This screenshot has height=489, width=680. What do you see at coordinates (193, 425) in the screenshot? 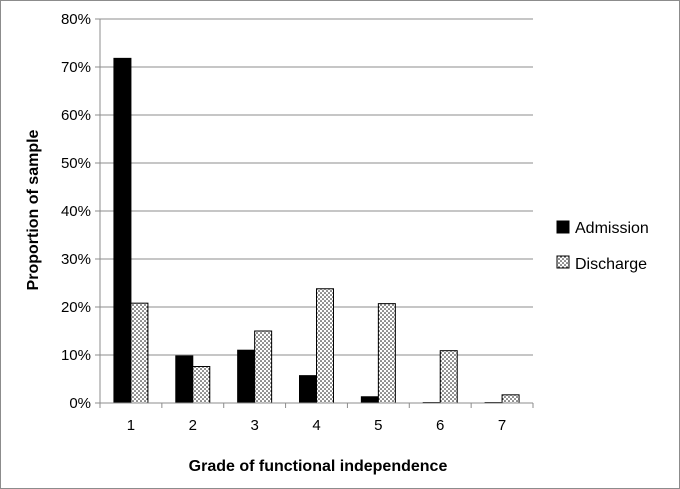
I see `x-tick-label: 2` at bounding box center [193, 425].